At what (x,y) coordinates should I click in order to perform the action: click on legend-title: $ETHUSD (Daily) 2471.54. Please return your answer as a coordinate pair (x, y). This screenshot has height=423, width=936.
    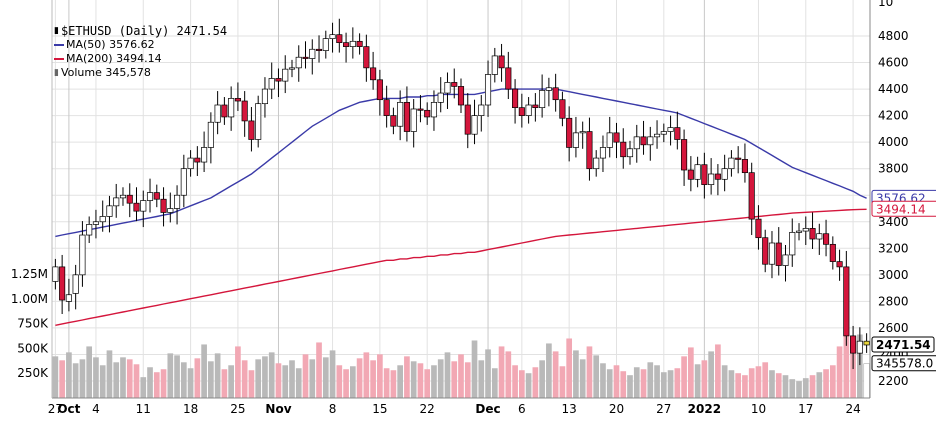
    Looking at the image, I should click on (144, 31).